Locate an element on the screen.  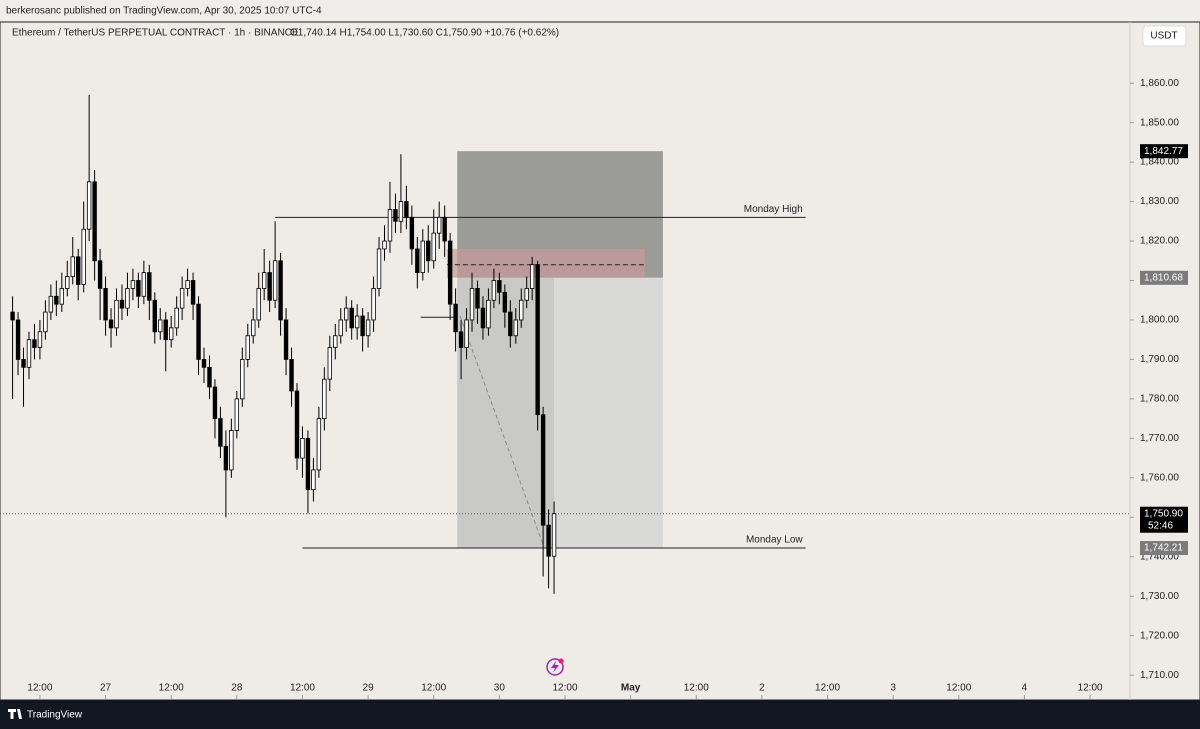
y-tick-label: 1,860.00 is located at coordinates (1159, 83).